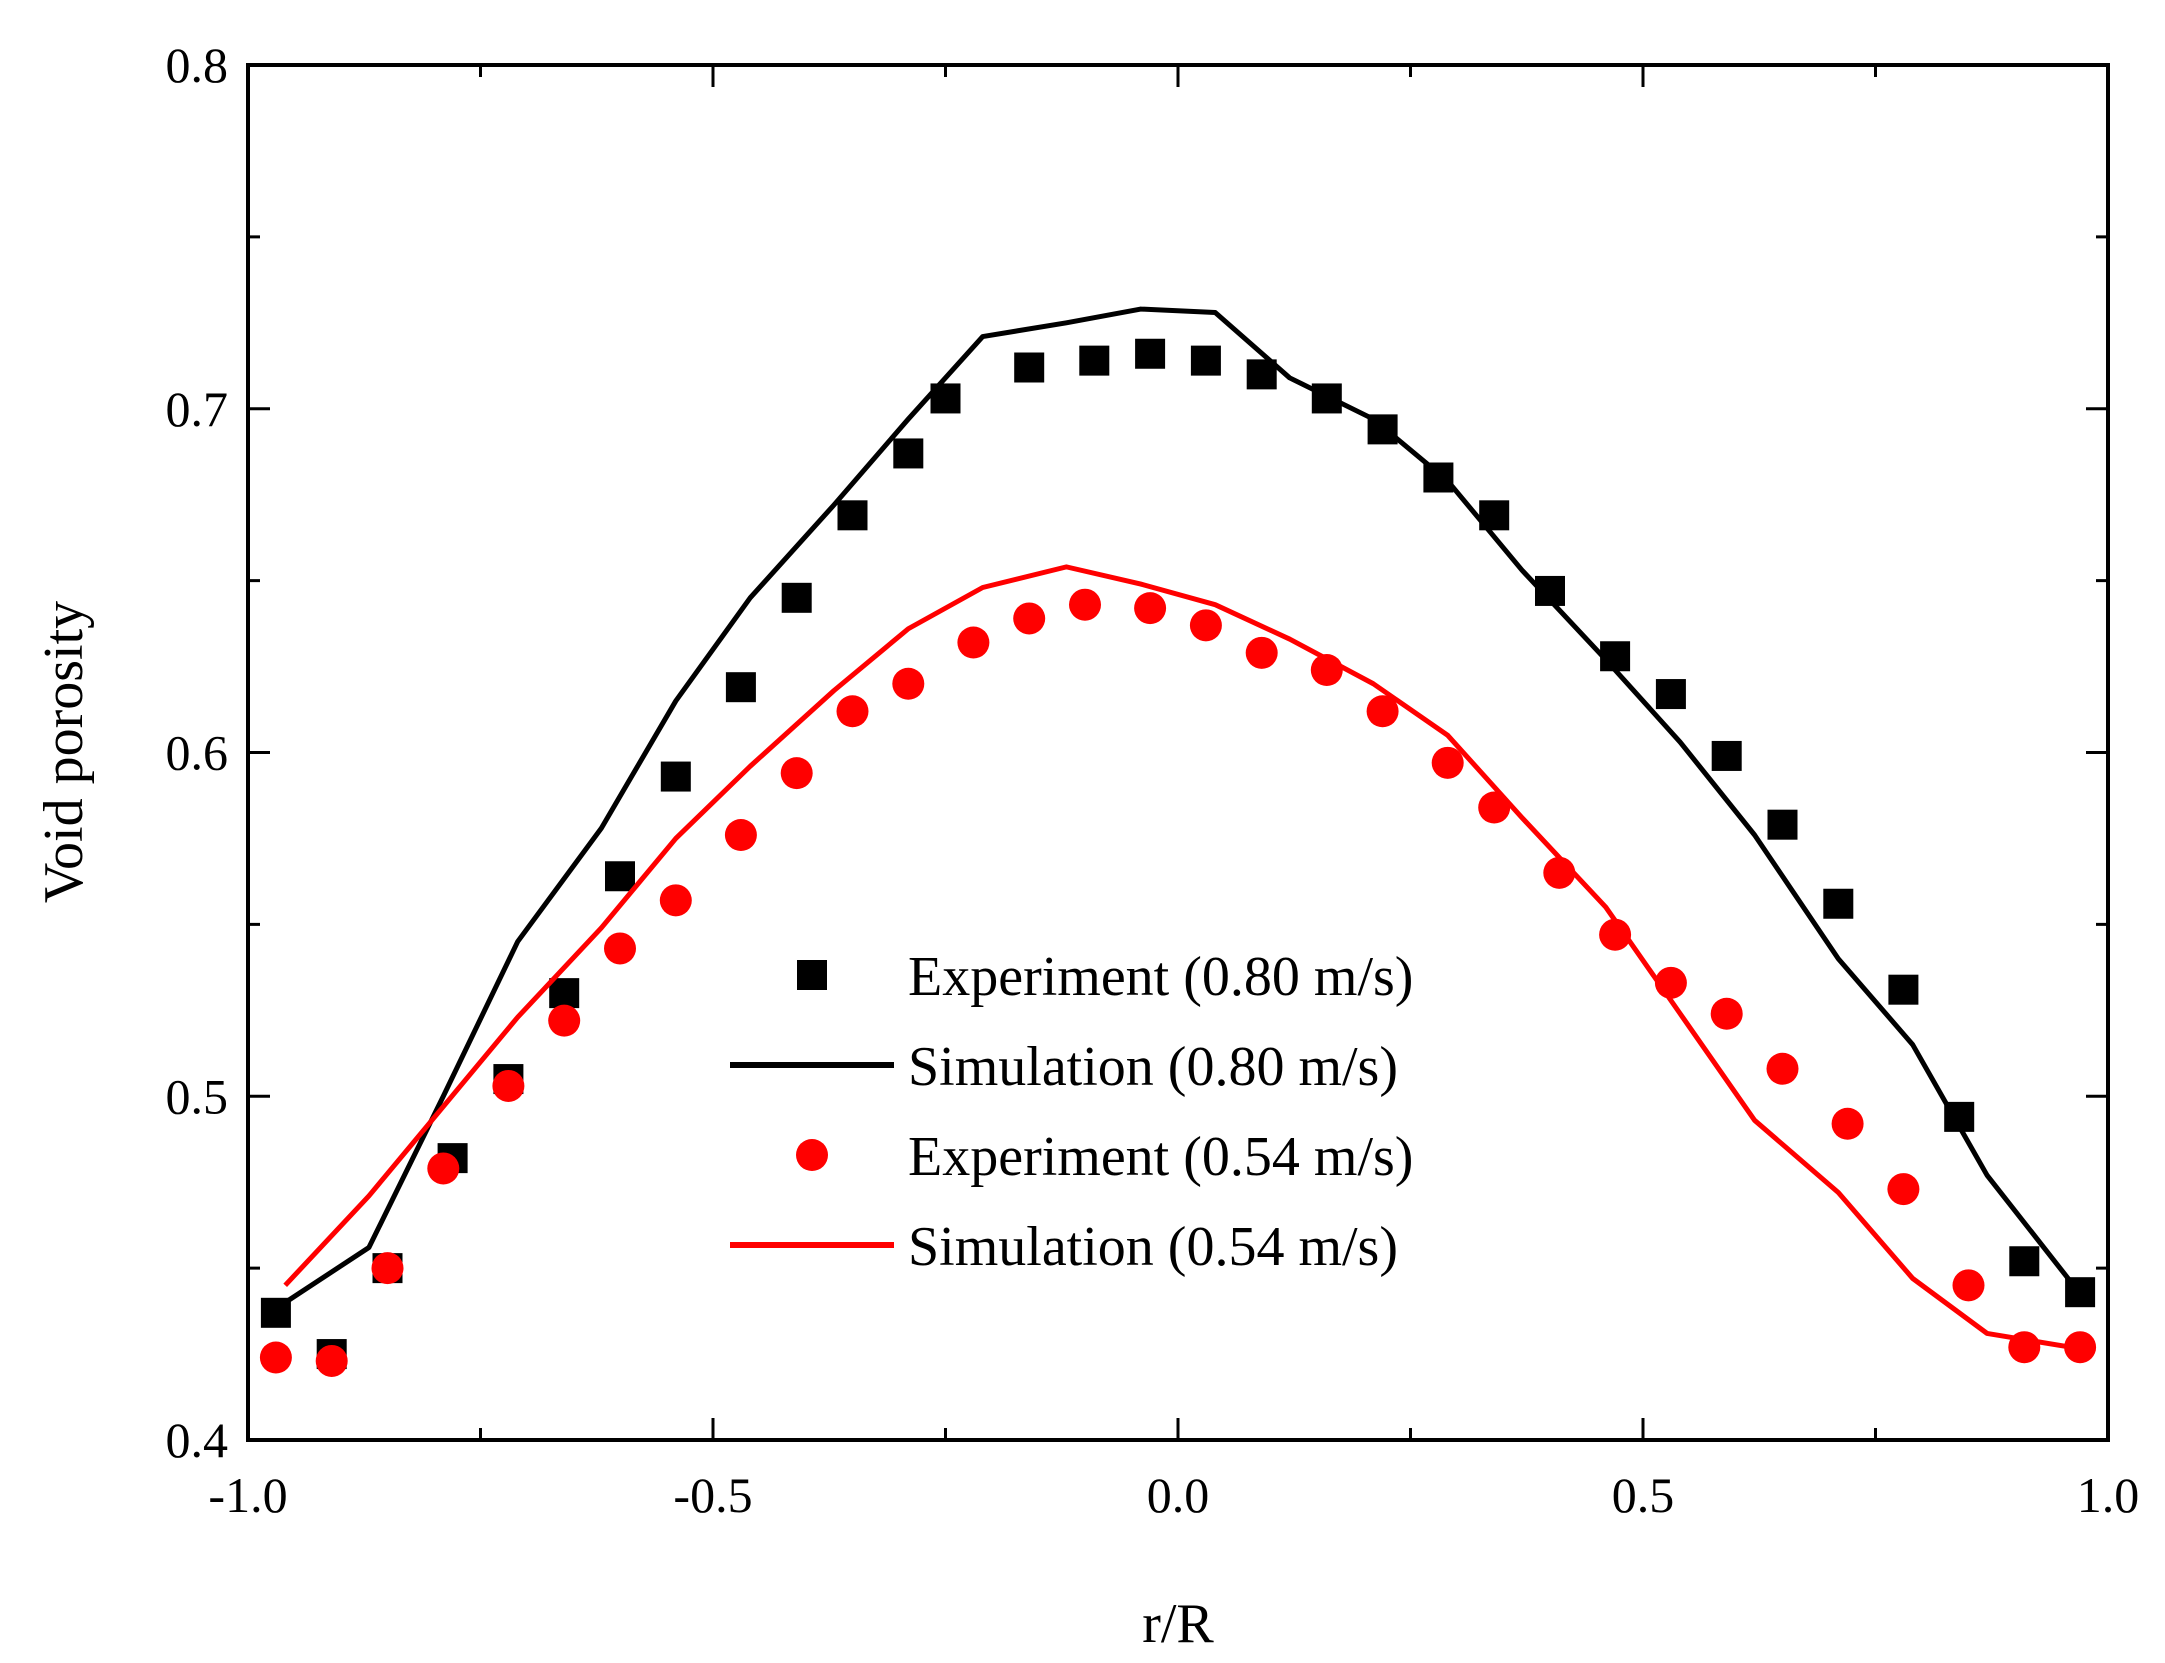 This screenshot has height=1663, width=2165. Describe the element at coordinates (197, 753) in the screenshot. I see `y-tick-label: 0.6` at that location.